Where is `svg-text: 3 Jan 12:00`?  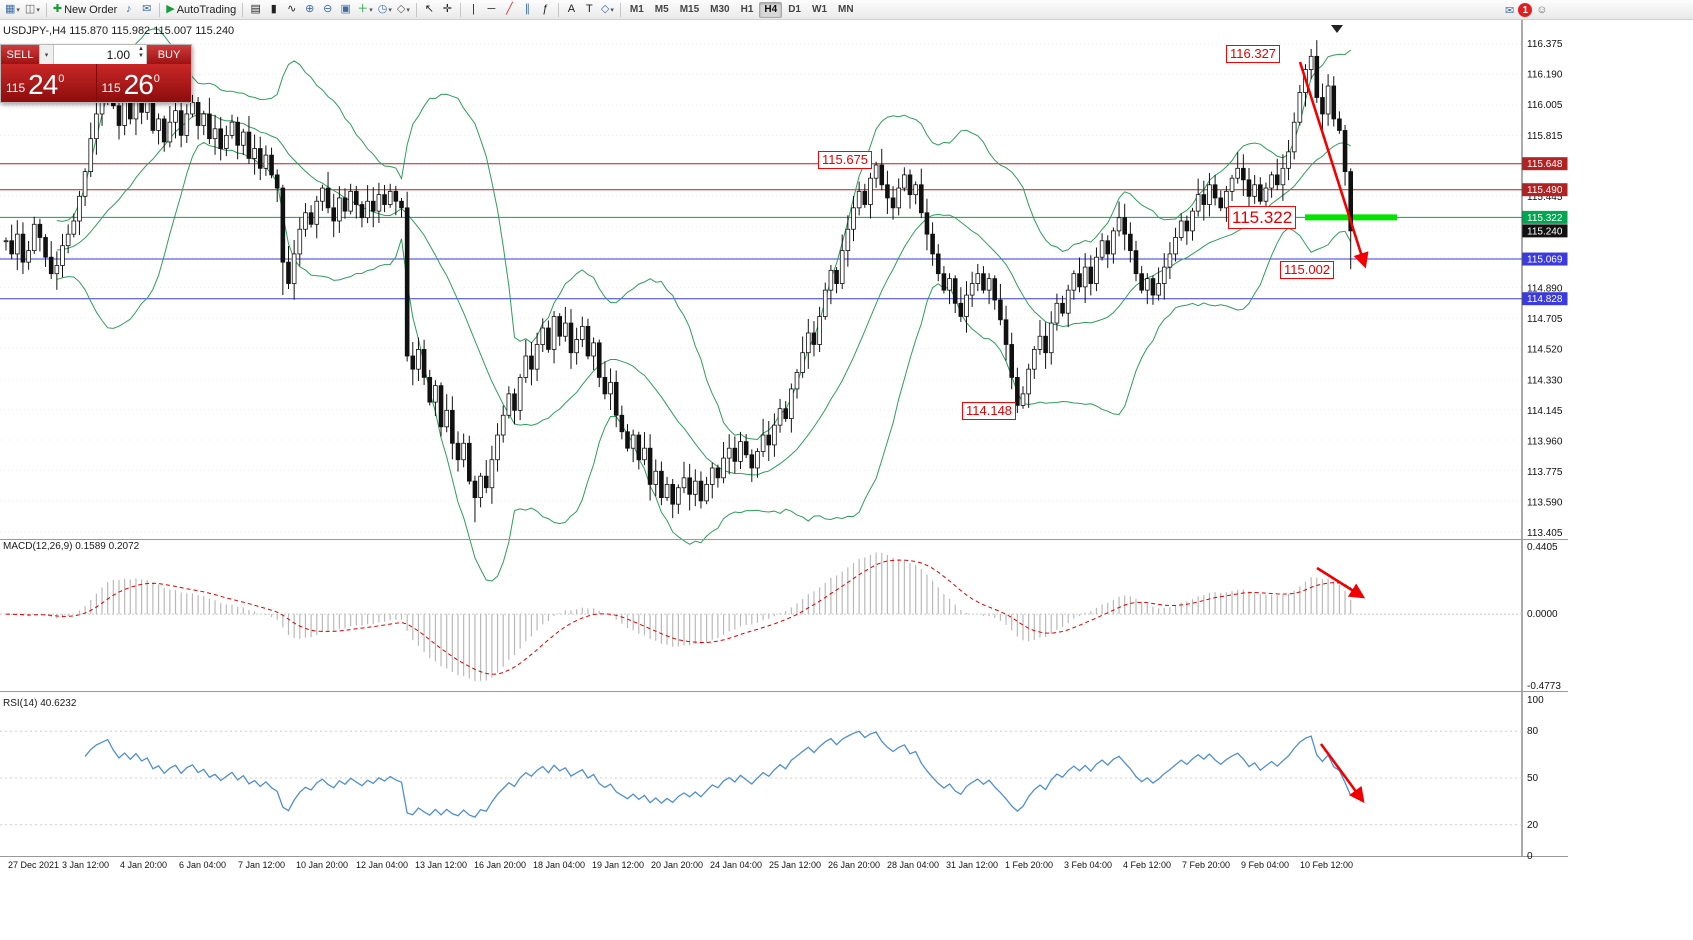
svg-text: 3 Jan 12:00 is located at coordinates (85, 865).